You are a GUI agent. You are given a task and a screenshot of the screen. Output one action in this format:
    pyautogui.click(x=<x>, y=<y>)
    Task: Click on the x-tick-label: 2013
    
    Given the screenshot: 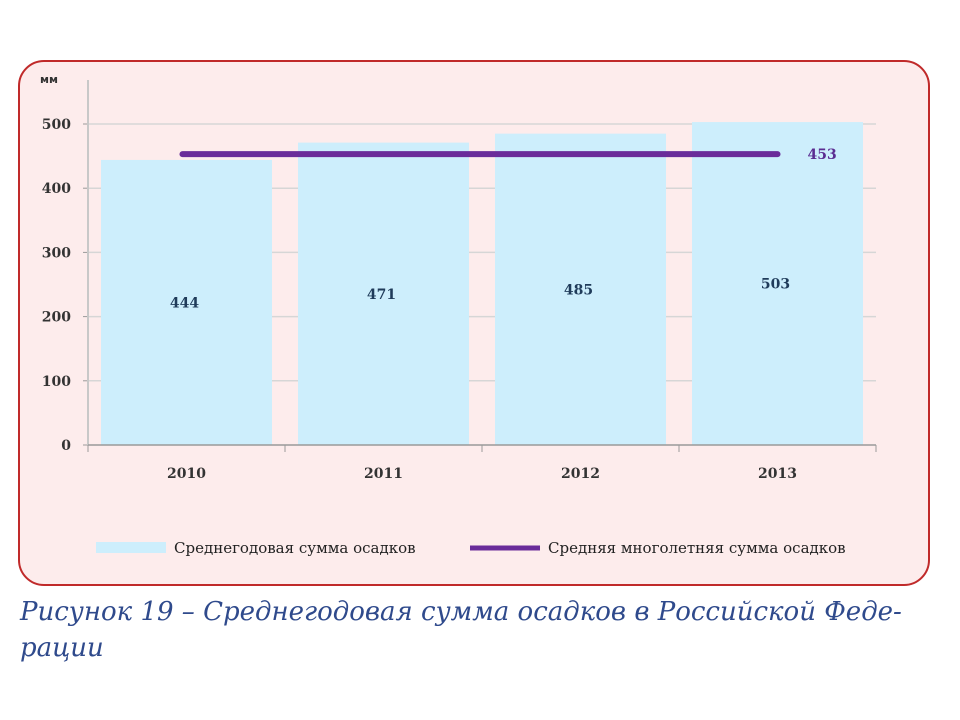 What is the action you would take?
    pyautogui.click(x=777, y=474)
    